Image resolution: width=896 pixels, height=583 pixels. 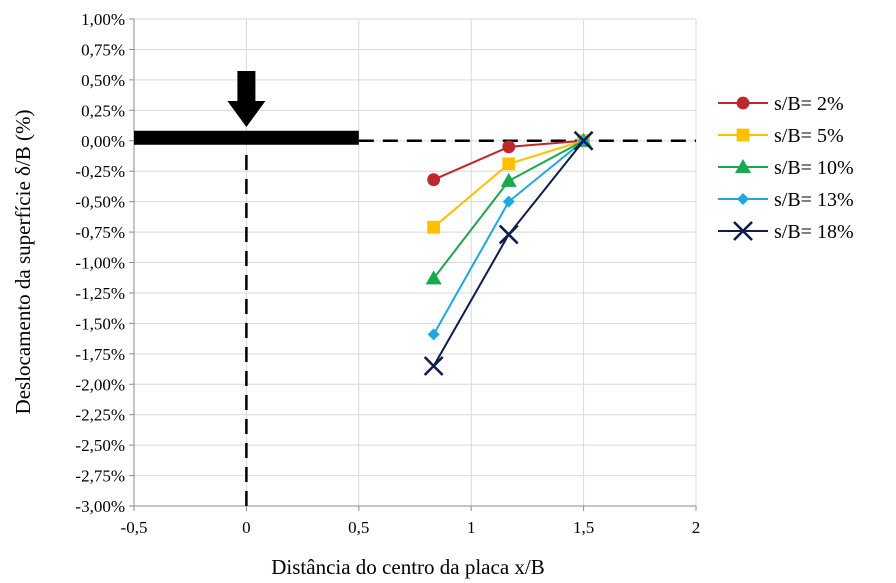 I want to click on y-tick-label: 0,50%, so click(x=103, y=80).